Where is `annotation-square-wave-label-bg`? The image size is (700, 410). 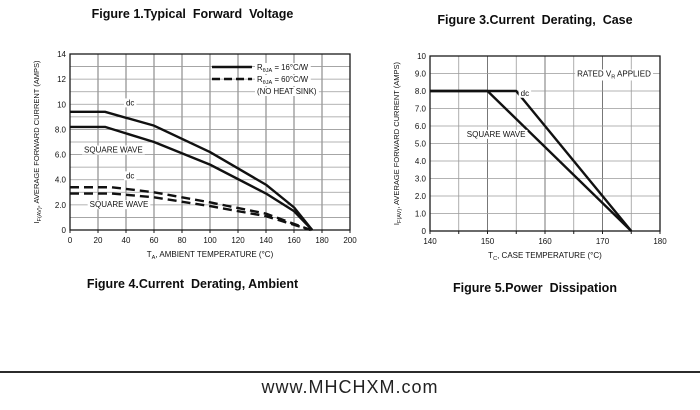 annotation-square-wave-label-bg is located at coordinates (496, 134).